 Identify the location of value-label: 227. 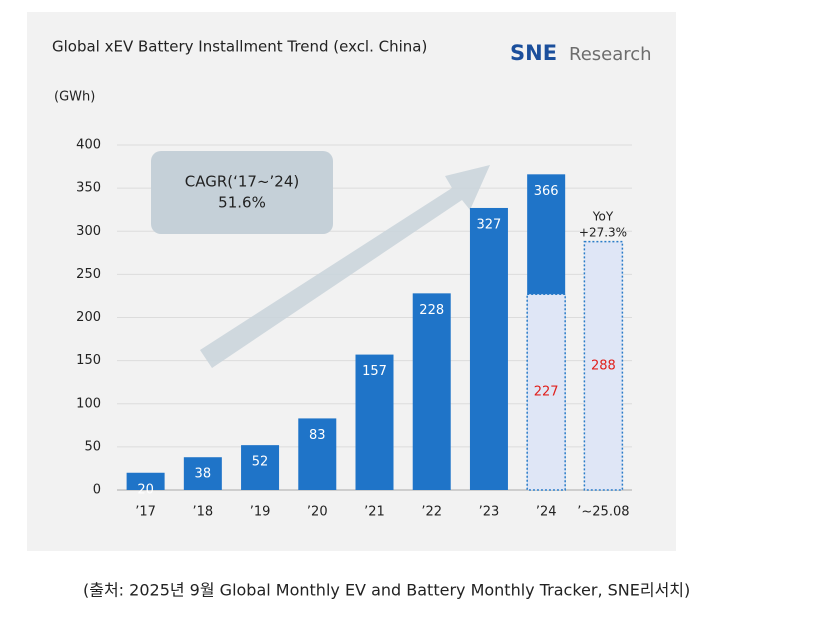
(546, 392).